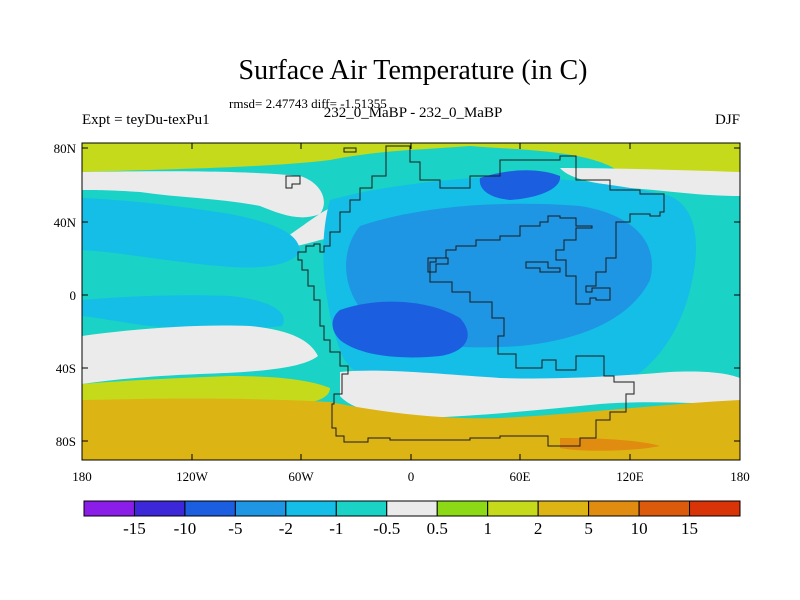 The image size is (800, 600). What do you see at coordinates (520, 185) in the screenshot?
I see `field-siberia-coldest` at bounding box center [520, 185].